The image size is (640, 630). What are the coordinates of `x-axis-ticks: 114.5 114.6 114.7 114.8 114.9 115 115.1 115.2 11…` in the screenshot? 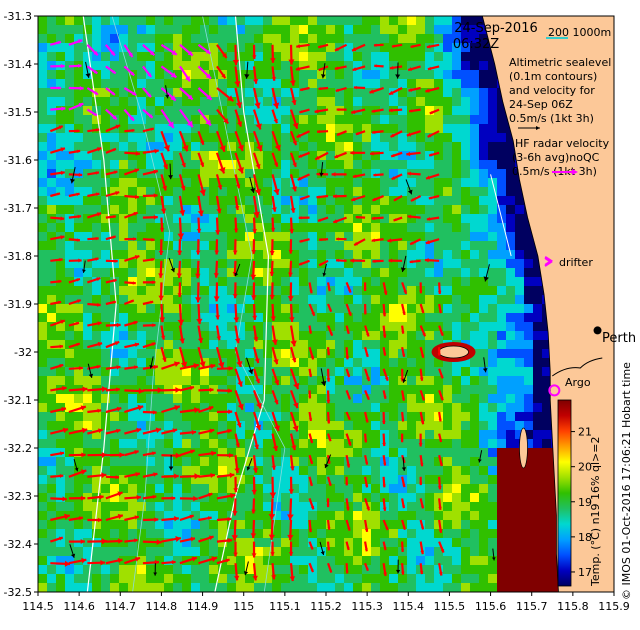 It's located at (326, 602).